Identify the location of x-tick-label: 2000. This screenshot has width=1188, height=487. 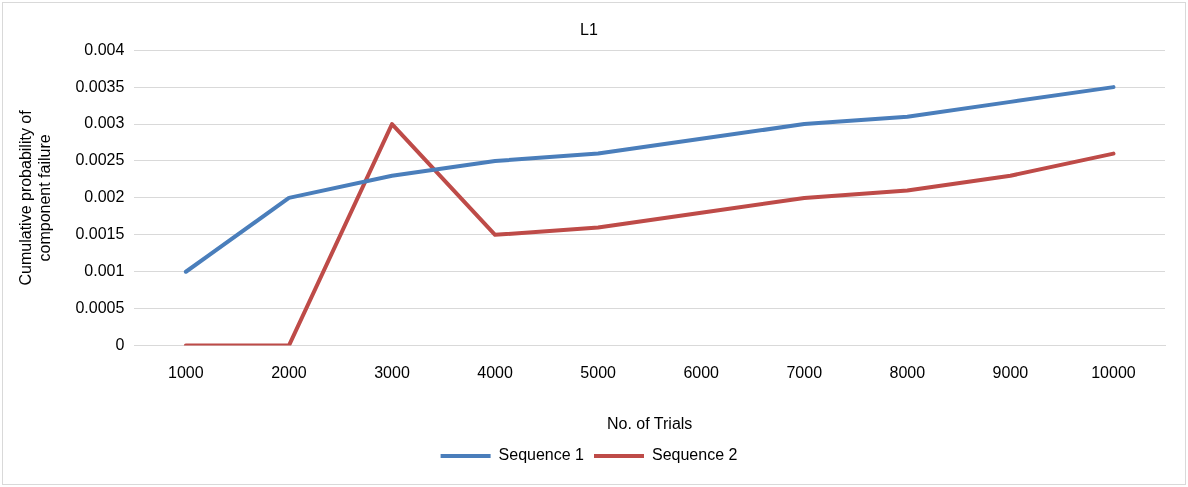
(289, 372).